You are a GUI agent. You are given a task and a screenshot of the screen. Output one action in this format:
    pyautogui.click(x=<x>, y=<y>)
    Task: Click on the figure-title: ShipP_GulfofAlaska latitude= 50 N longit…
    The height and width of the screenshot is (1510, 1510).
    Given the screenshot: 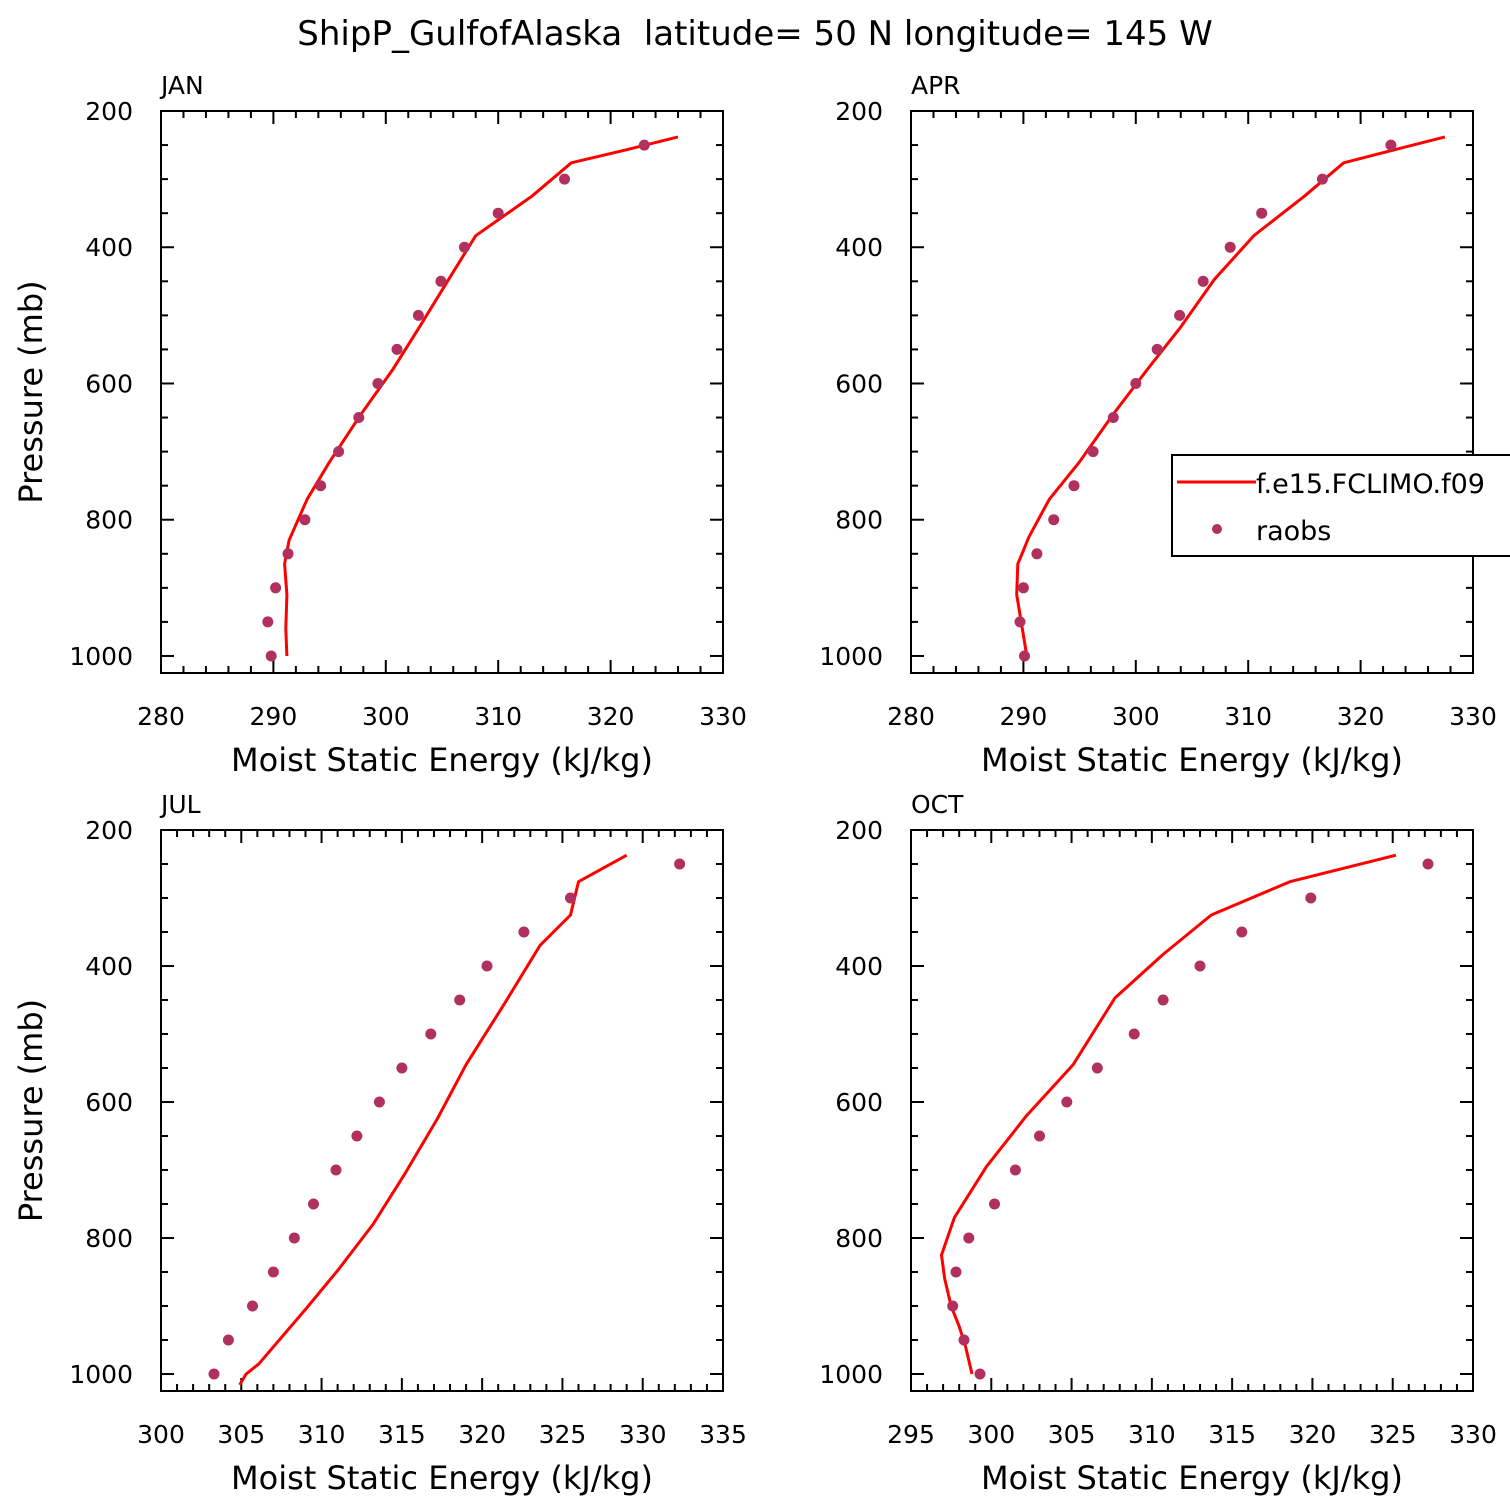 What is the action you would take?
    pyautogui.click(x=754, y=34)
    